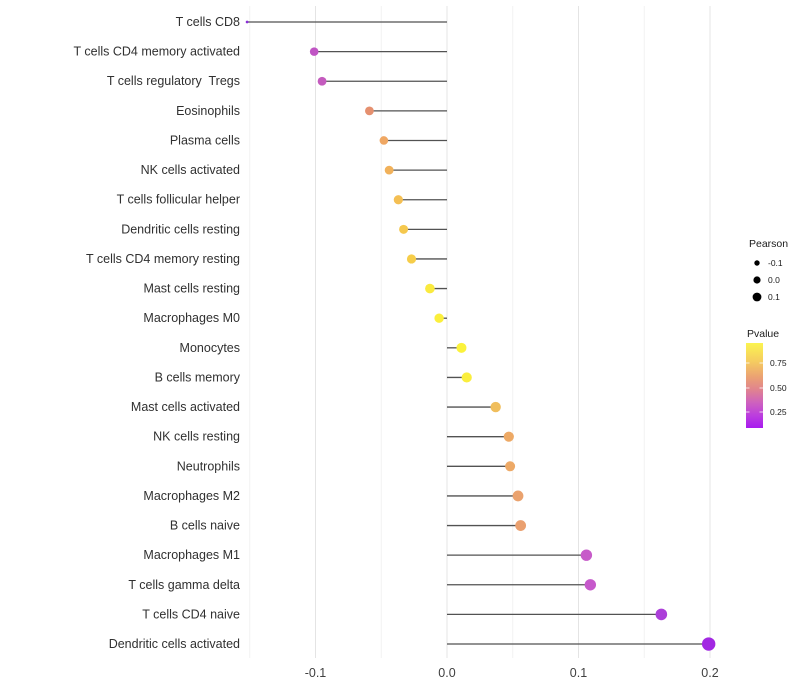  What do you see at coordinates (180, 229) in the screenshot?
I see `y-axis-label: Dendritic cells resting` at bounding box center [180, 229].